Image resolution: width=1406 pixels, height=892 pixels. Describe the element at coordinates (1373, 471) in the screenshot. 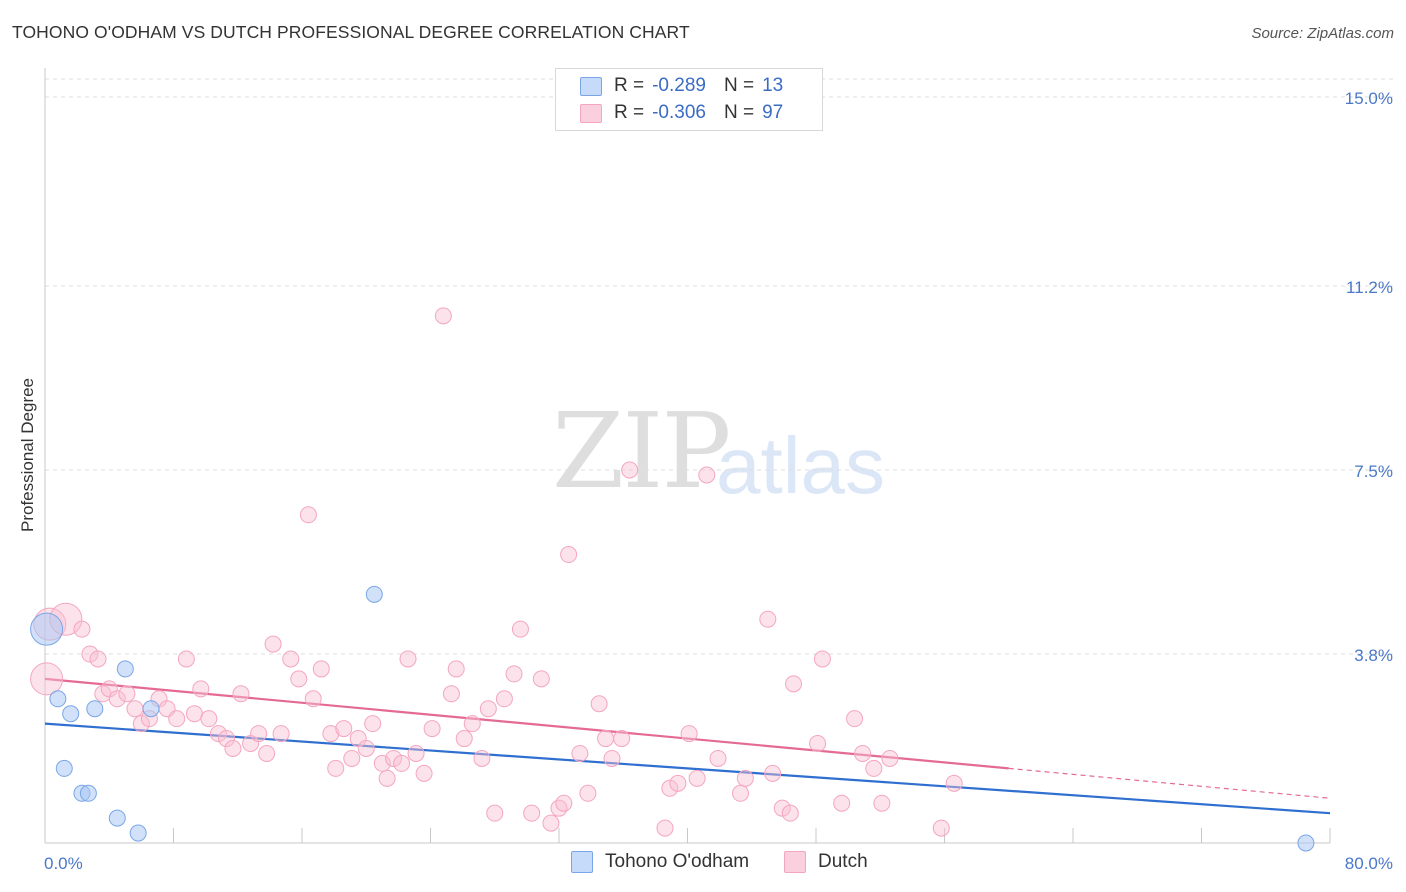

I see `y-tick-label: 7.5%` at that location.